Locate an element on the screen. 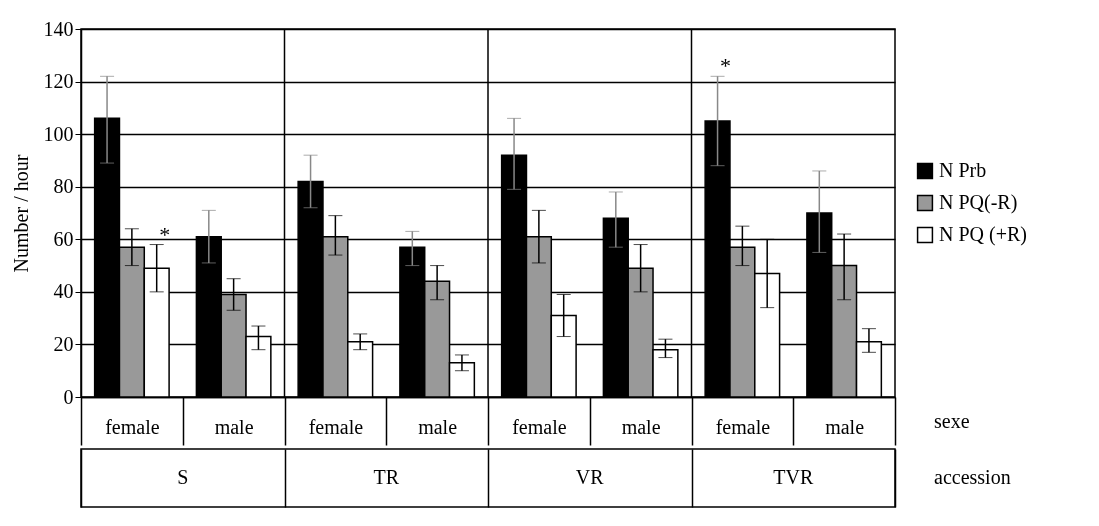 This screenshot has width=1099, height=526. y-tick-label: 100 is located at coordinates (58, 133).